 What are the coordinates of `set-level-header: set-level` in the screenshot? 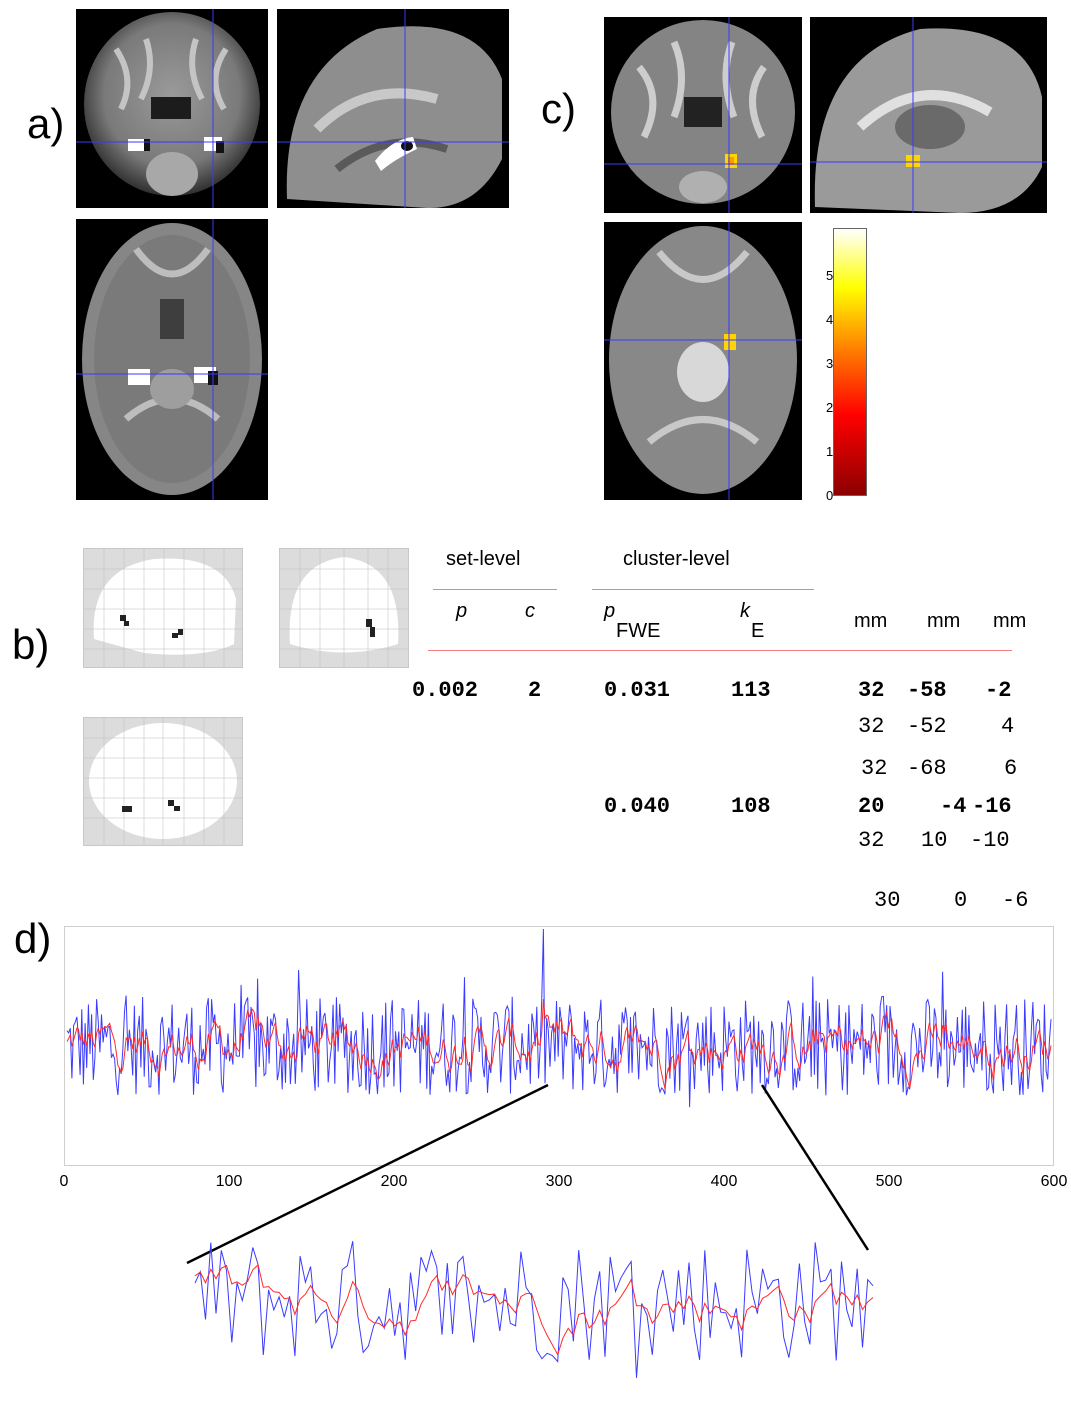 It's located at (483, 559).